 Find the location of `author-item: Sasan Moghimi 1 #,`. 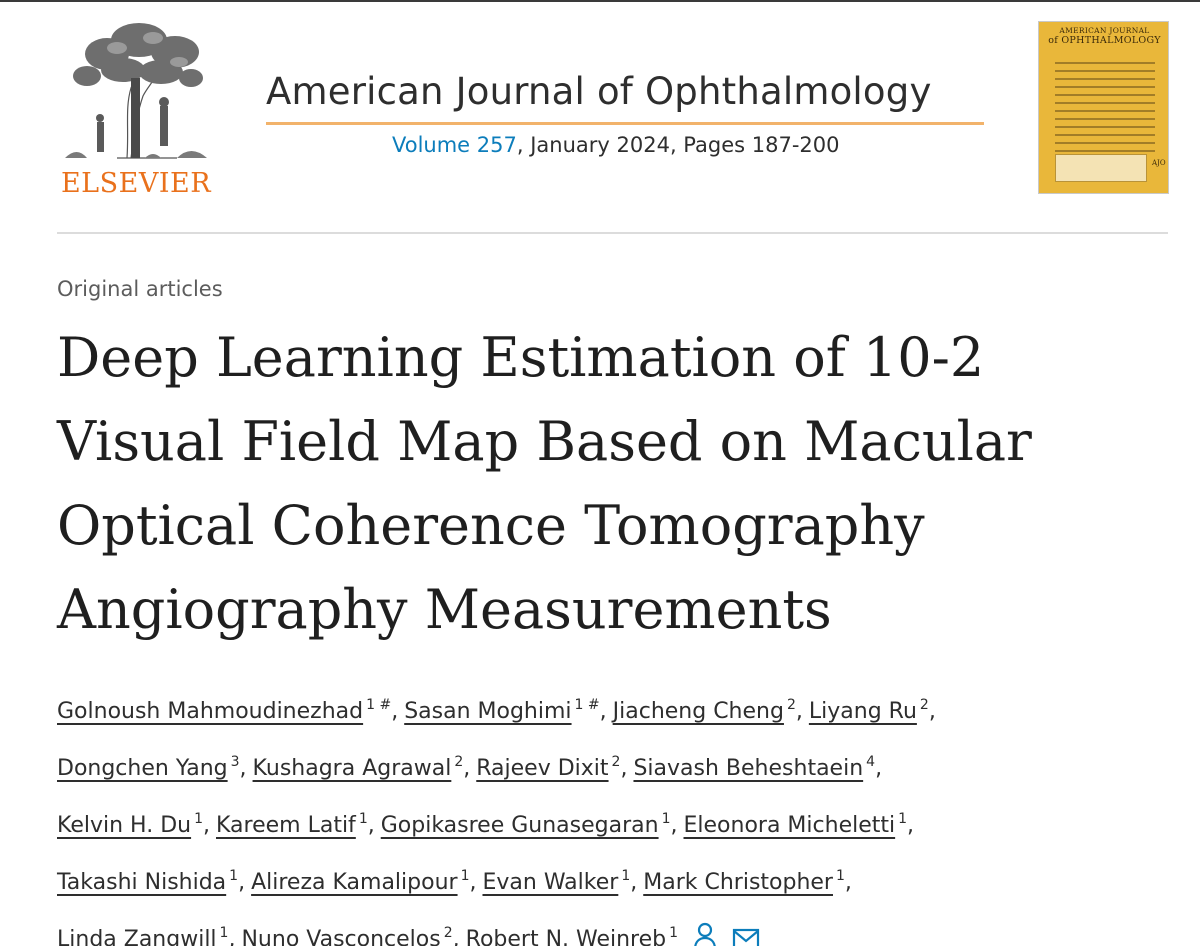

author-item: Sasan Moghimi 1 #, is located at coordinates (508, 710).